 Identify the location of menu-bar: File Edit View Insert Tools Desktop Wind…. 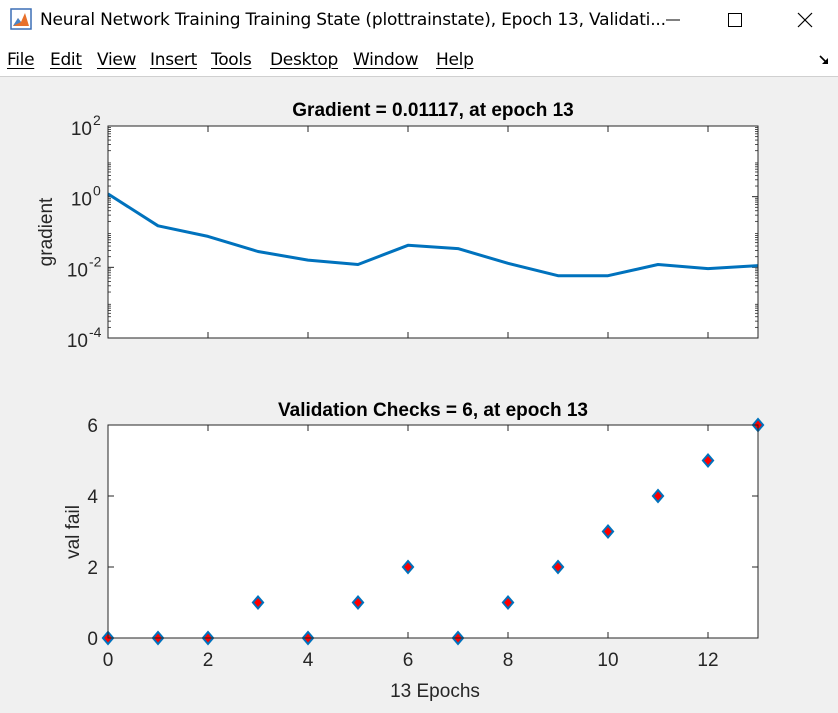
(419, 58).